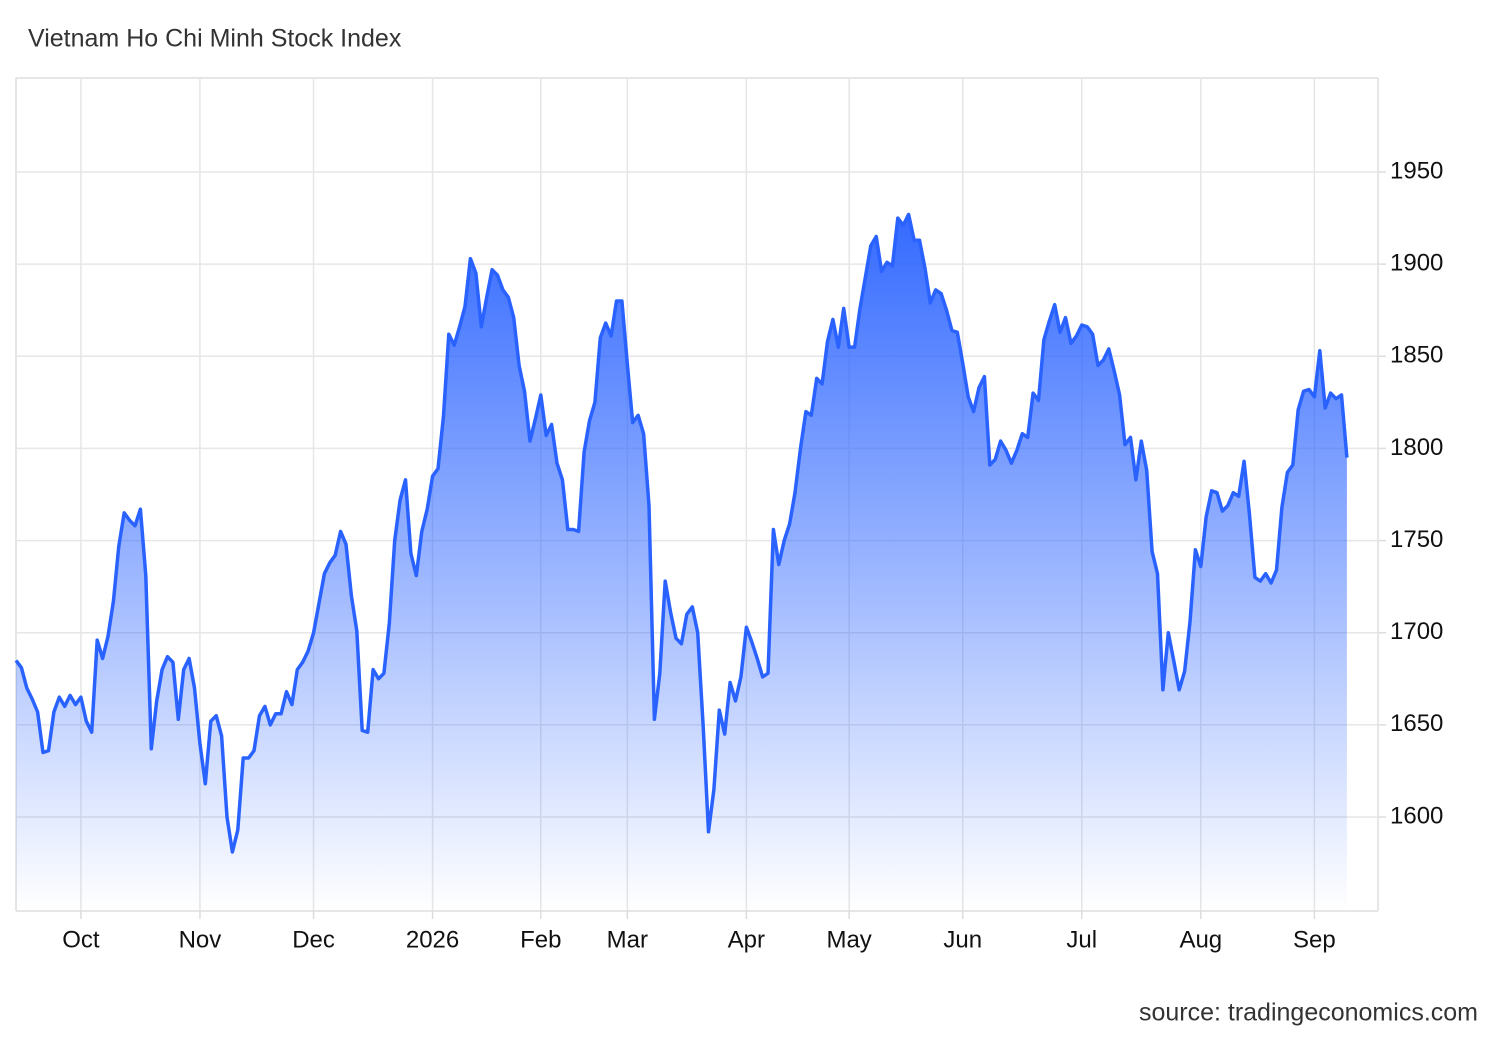 The width and height of the screenshot is (1500, 1040). Describe the element at coordinates (1416, 539) in the screenshot. I see `y-tick-label: 1750` at that location.